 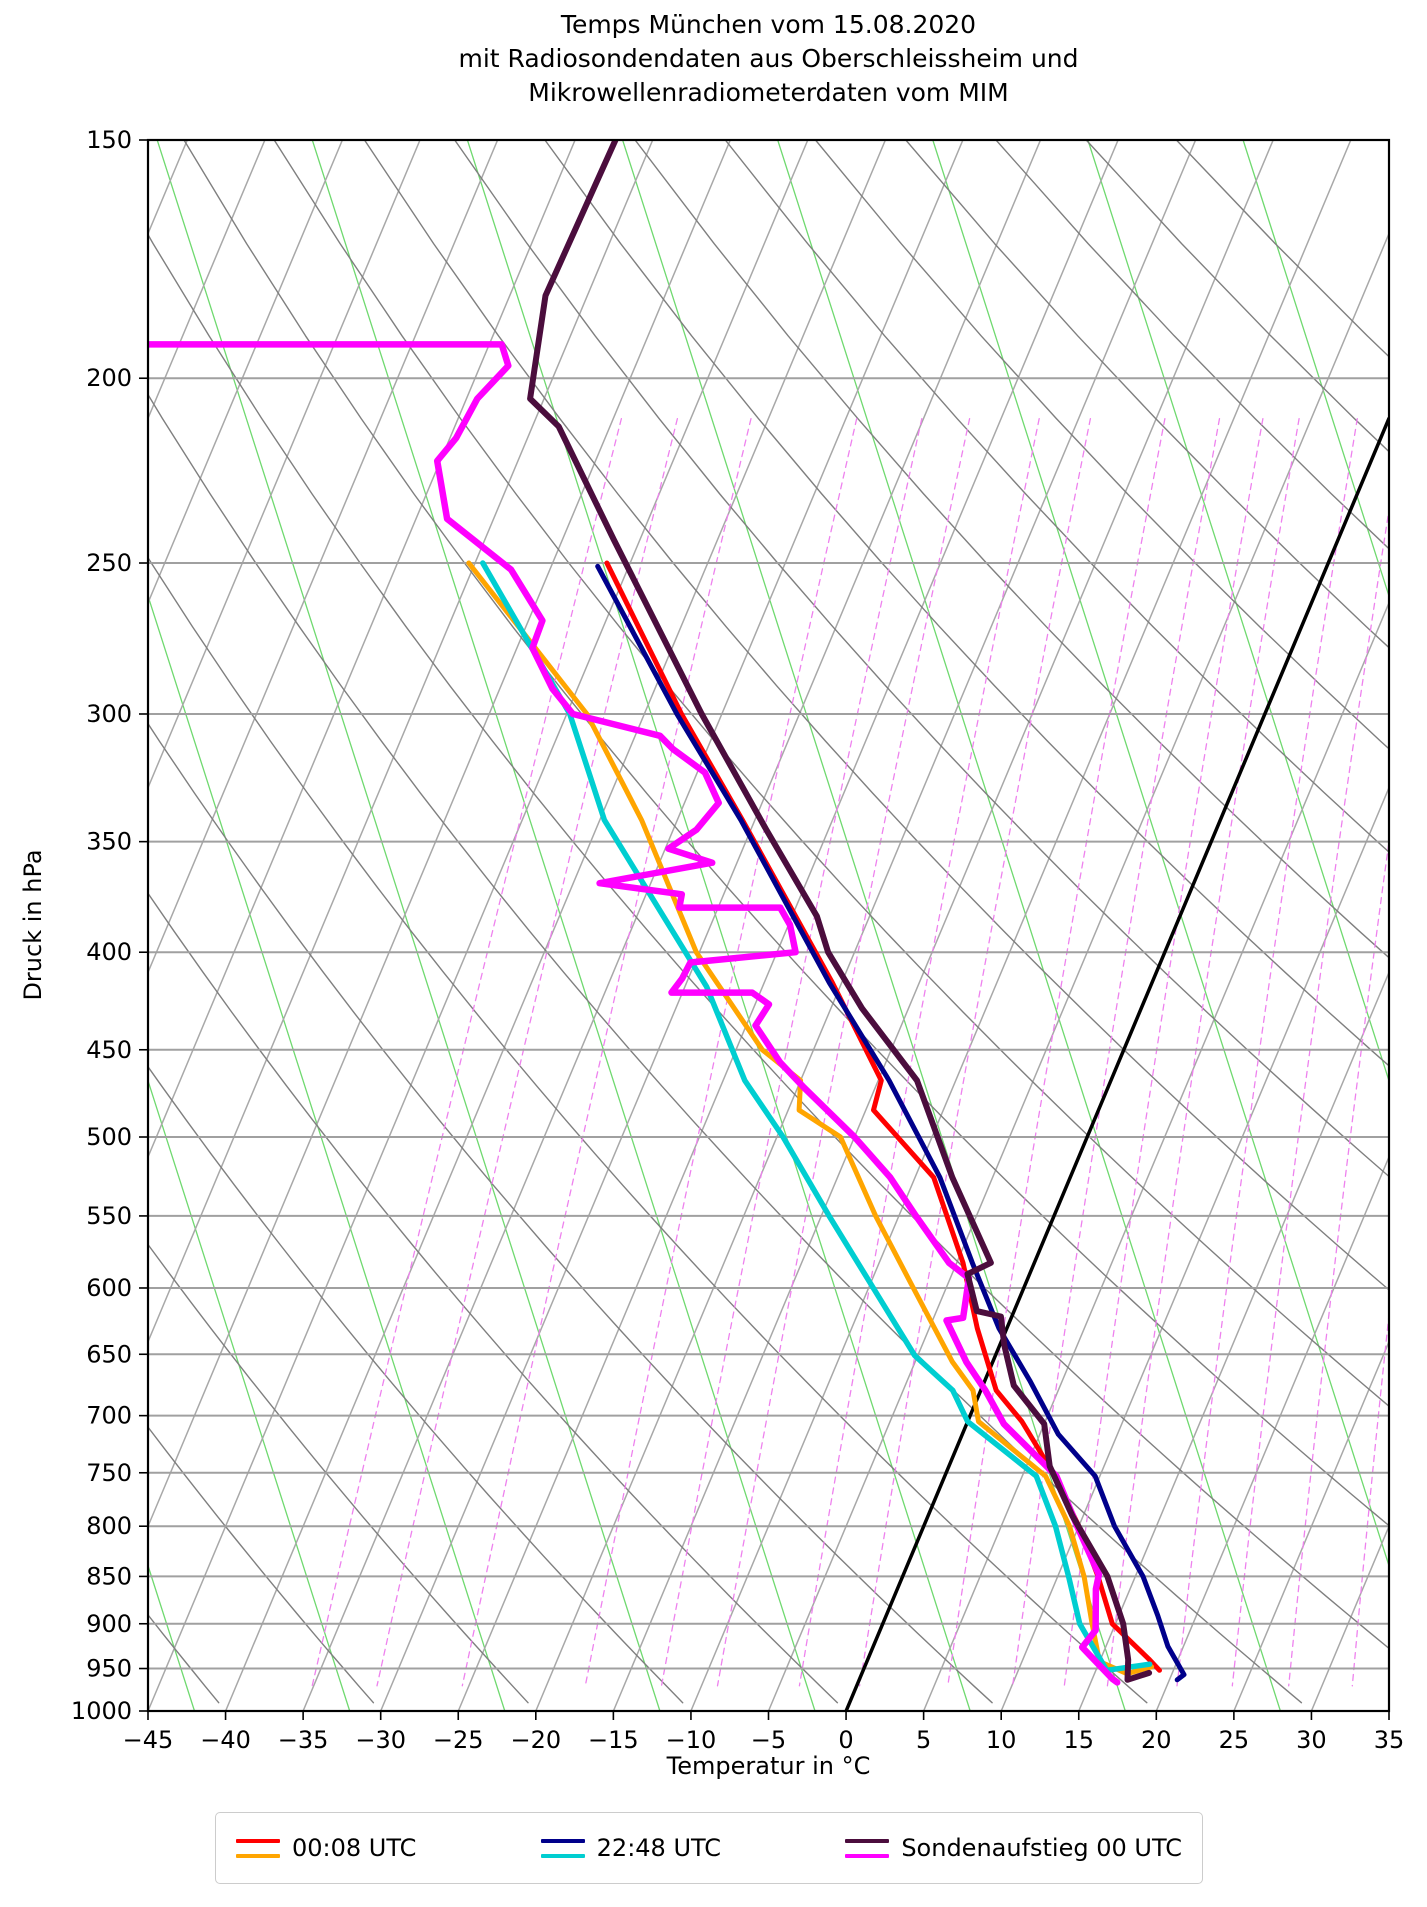 I want to click on y-tick-label: 550, so click(x=109, y=1216).